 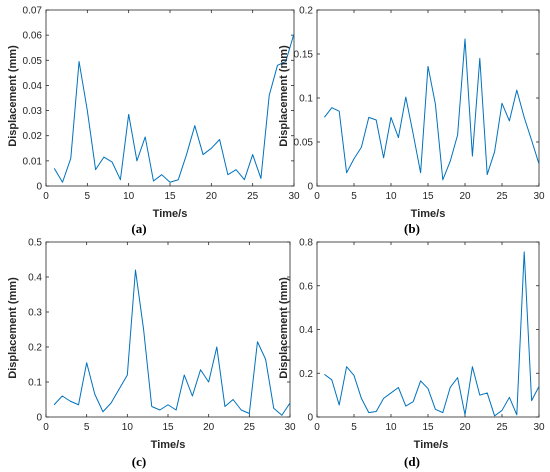 I want to click on x-tick-label-d: 15, so click(x=428, y=427).